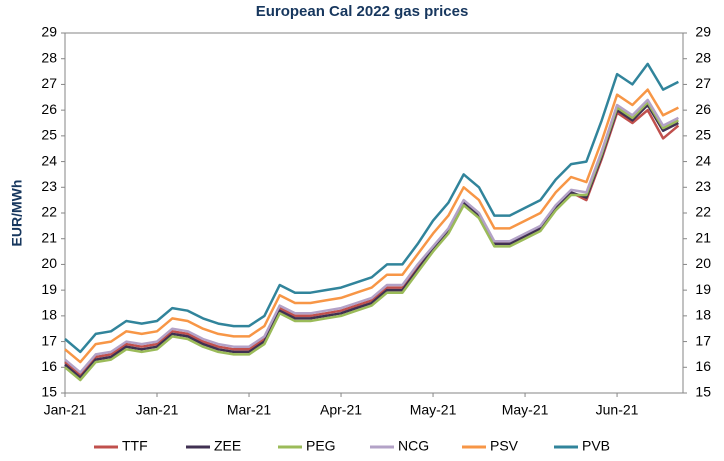 The width and height of the screenshot is (724, 461). Describe the element at coordinates (504, 446) in the screenshot. I see `legend-label: PSV` at that location.